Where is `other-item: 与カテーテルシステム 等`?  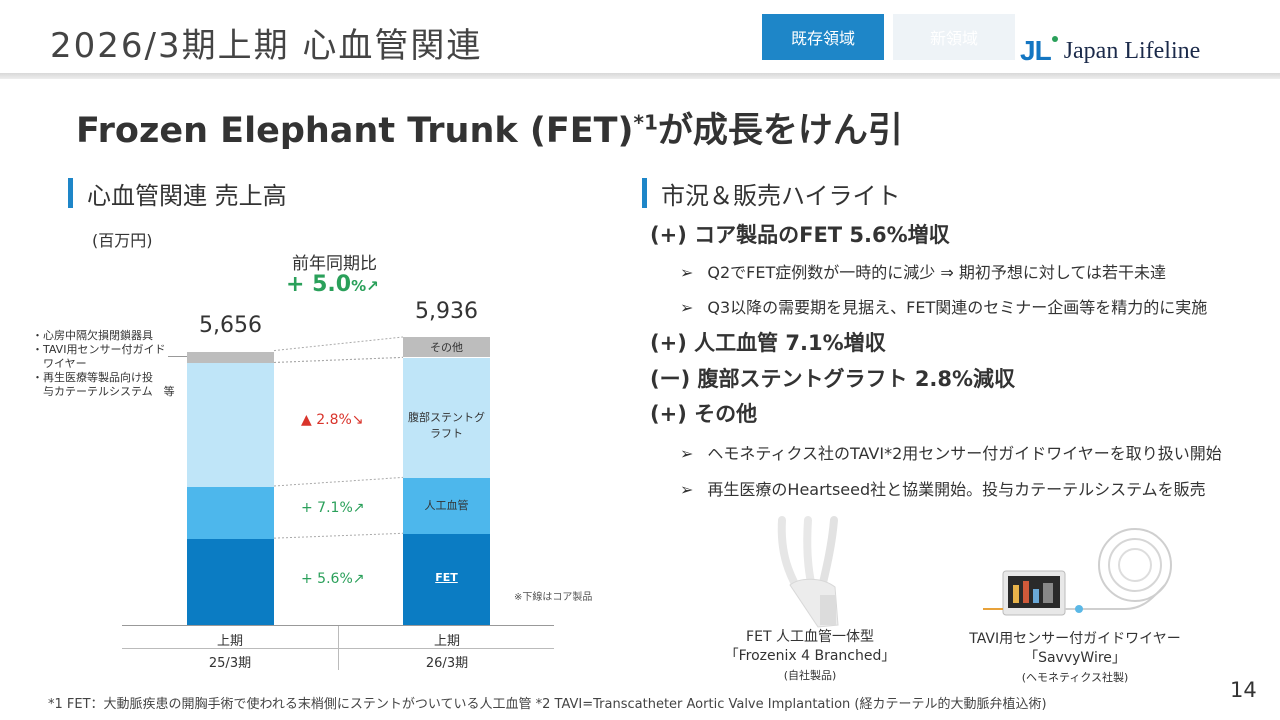 other-item: 与カテーテルシステム 等 is located at coordinates (103, 391).